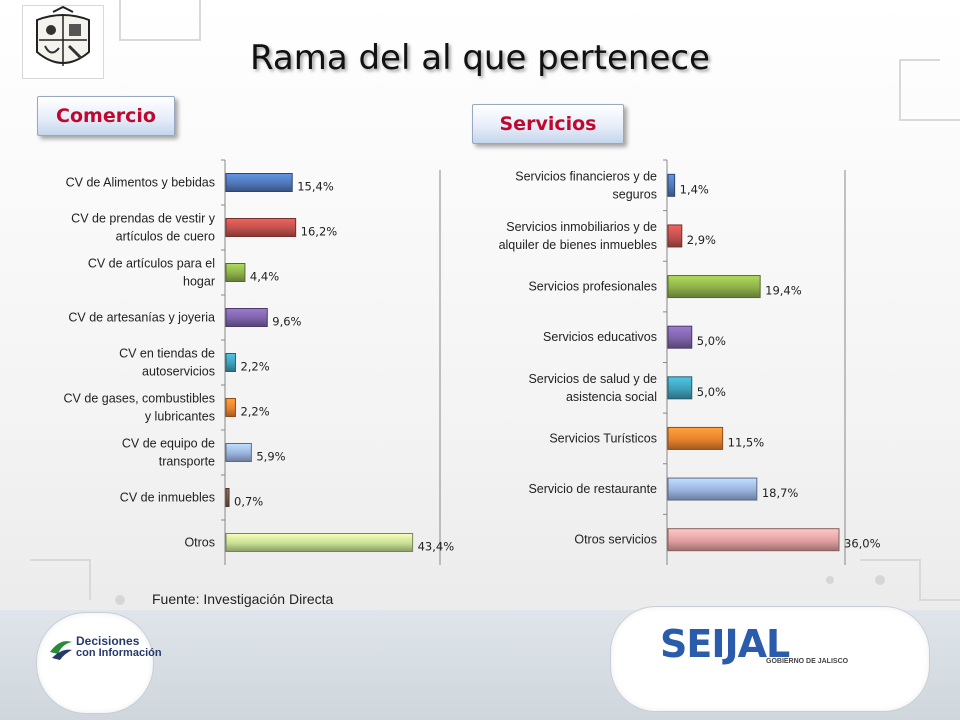 The width and height of the screenshot is (960, 720). Describe the element at coordinates (319, 232) in the screenshot. I see `data-label: 16,2%` at that location.